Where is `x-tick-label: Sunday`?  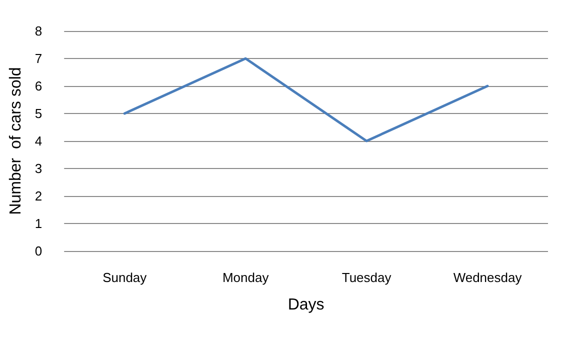 x-tick-label: Sunday is located at coordinates (125, 277).